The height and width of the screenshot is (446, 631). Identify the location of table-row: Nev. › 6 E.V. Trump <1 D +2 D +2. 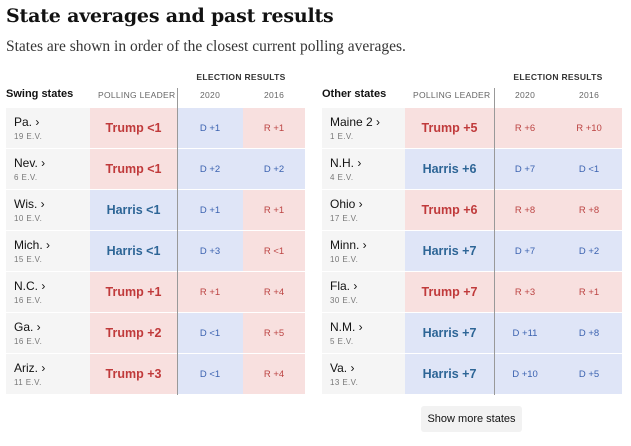
(155, 169).